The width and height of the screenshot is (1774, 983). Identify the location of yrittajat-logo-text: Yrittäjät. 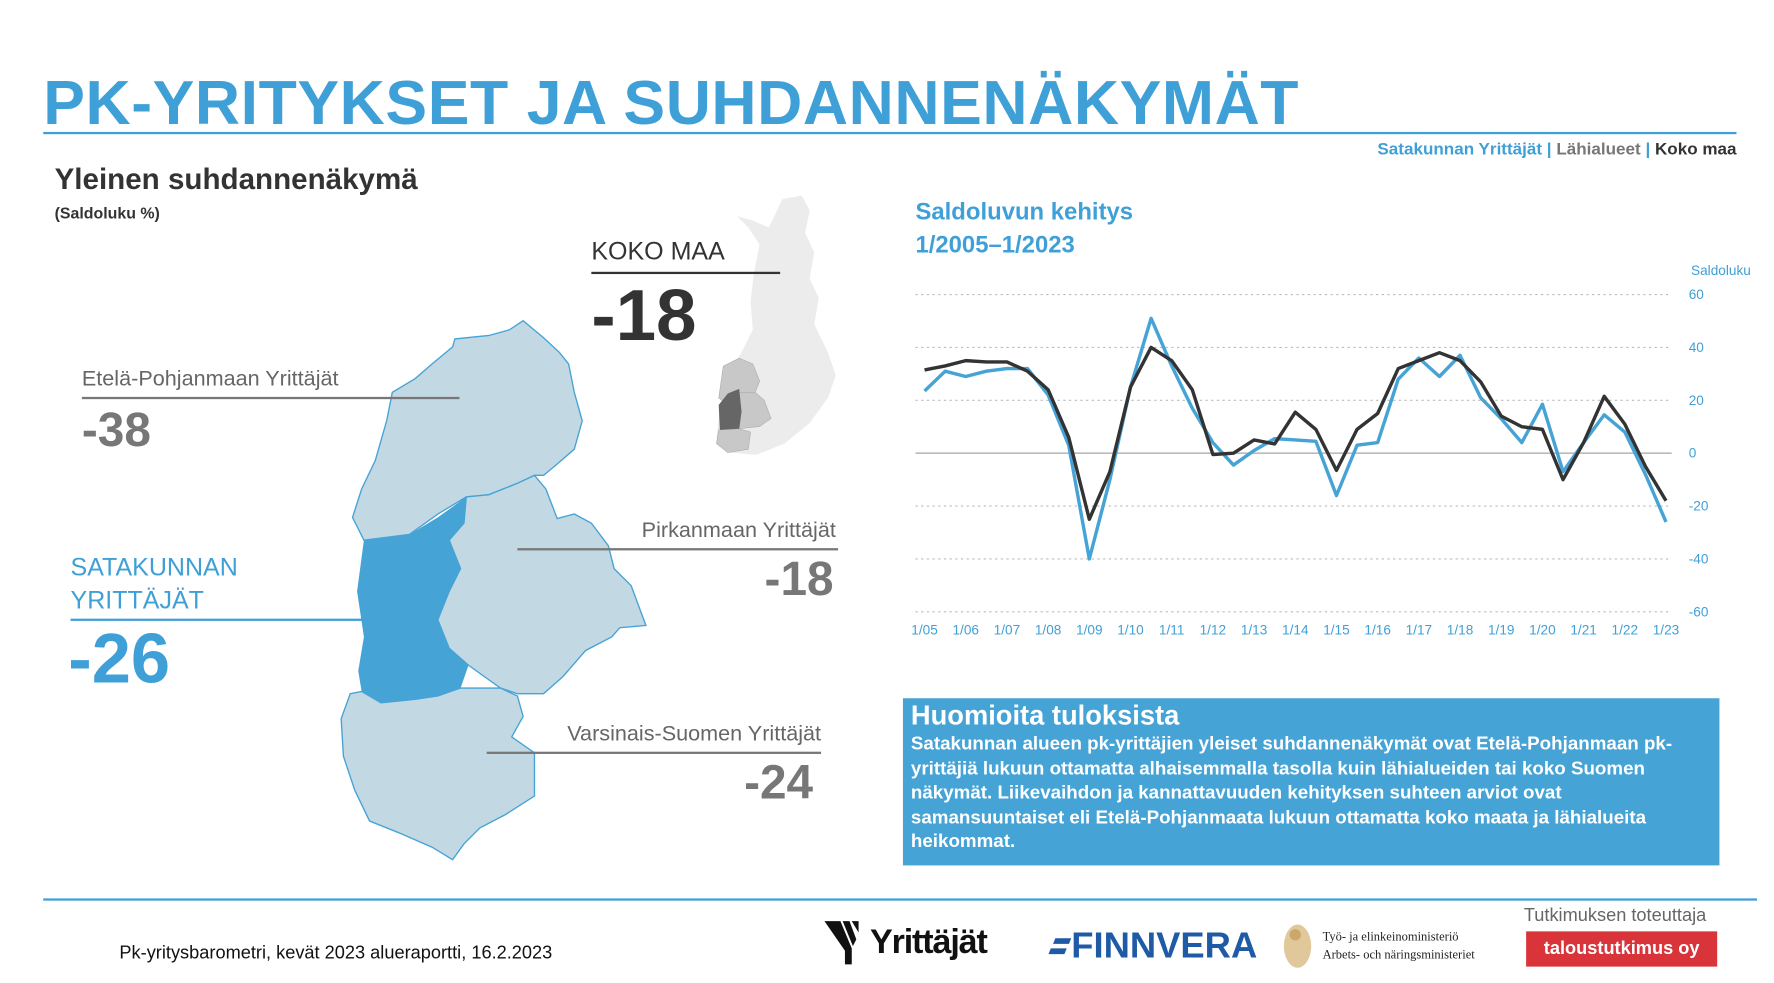
(928, 942).